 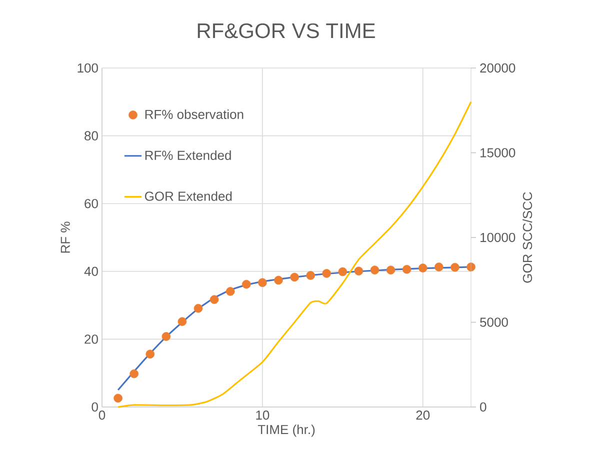 I want to click on y2-tick-label: 15000, so click(x=498, y=153).